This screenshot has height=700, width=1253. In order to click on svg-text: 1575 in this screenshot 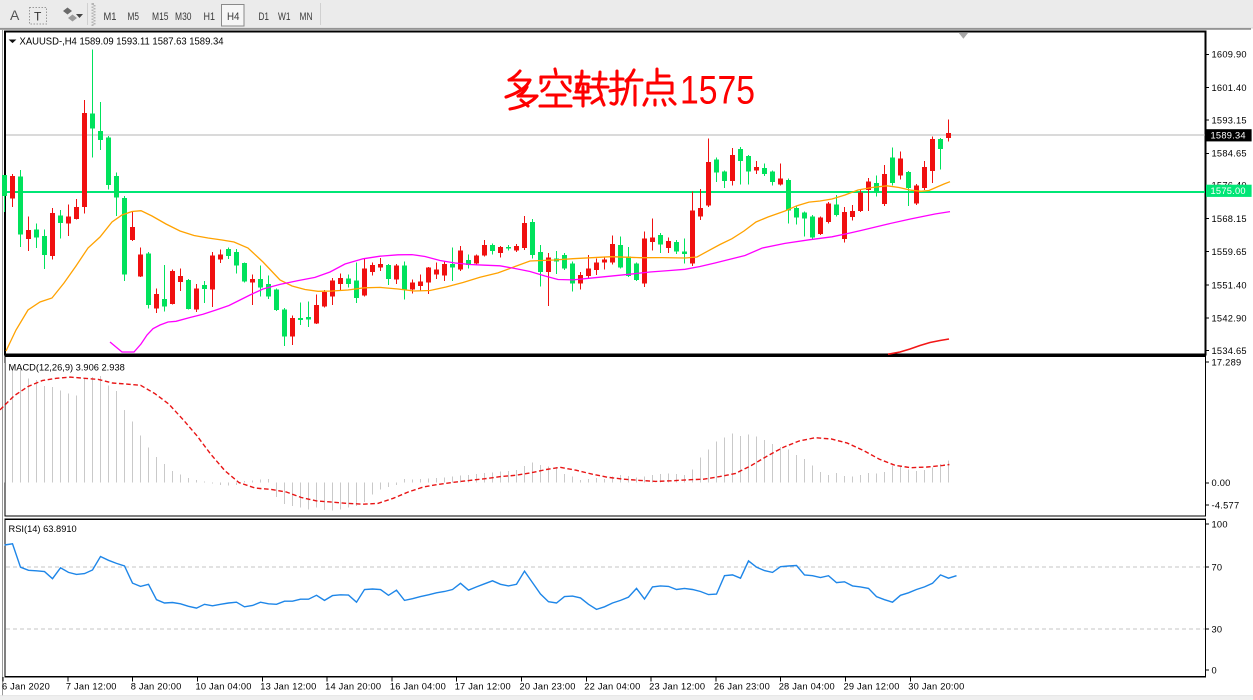, I will do `click(717, 91)`.